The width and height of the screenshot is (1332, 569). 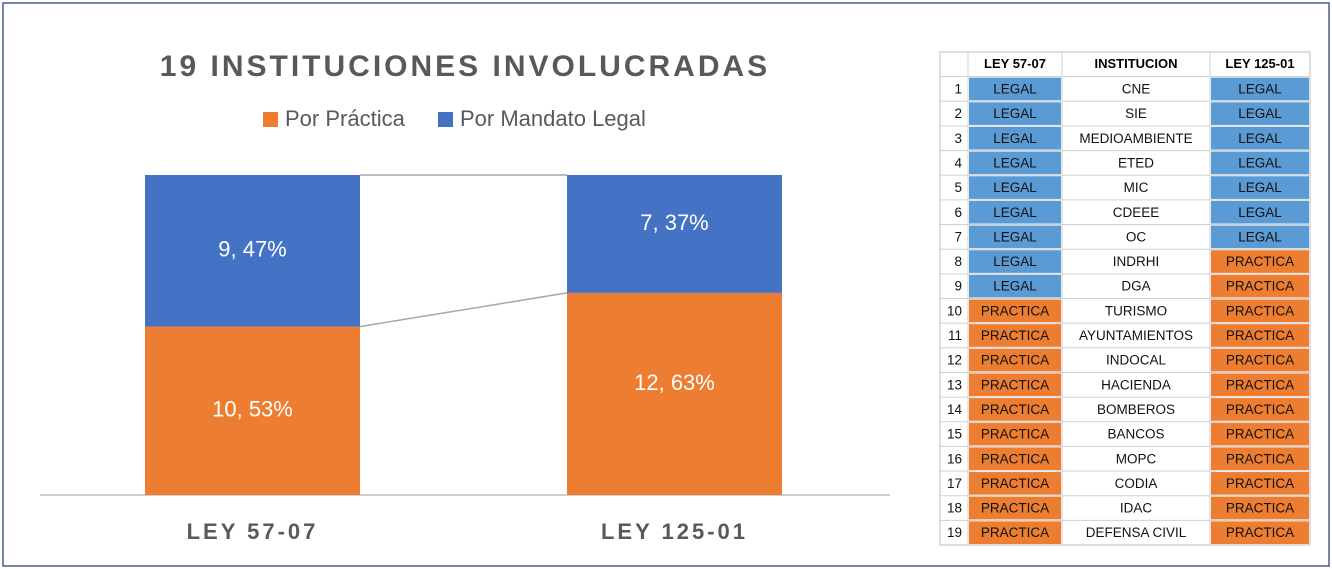 What do you see at coordinates (954, 458) in the screenshot?
I see `table-cell-text: 16` at bounding box center [954, 458].